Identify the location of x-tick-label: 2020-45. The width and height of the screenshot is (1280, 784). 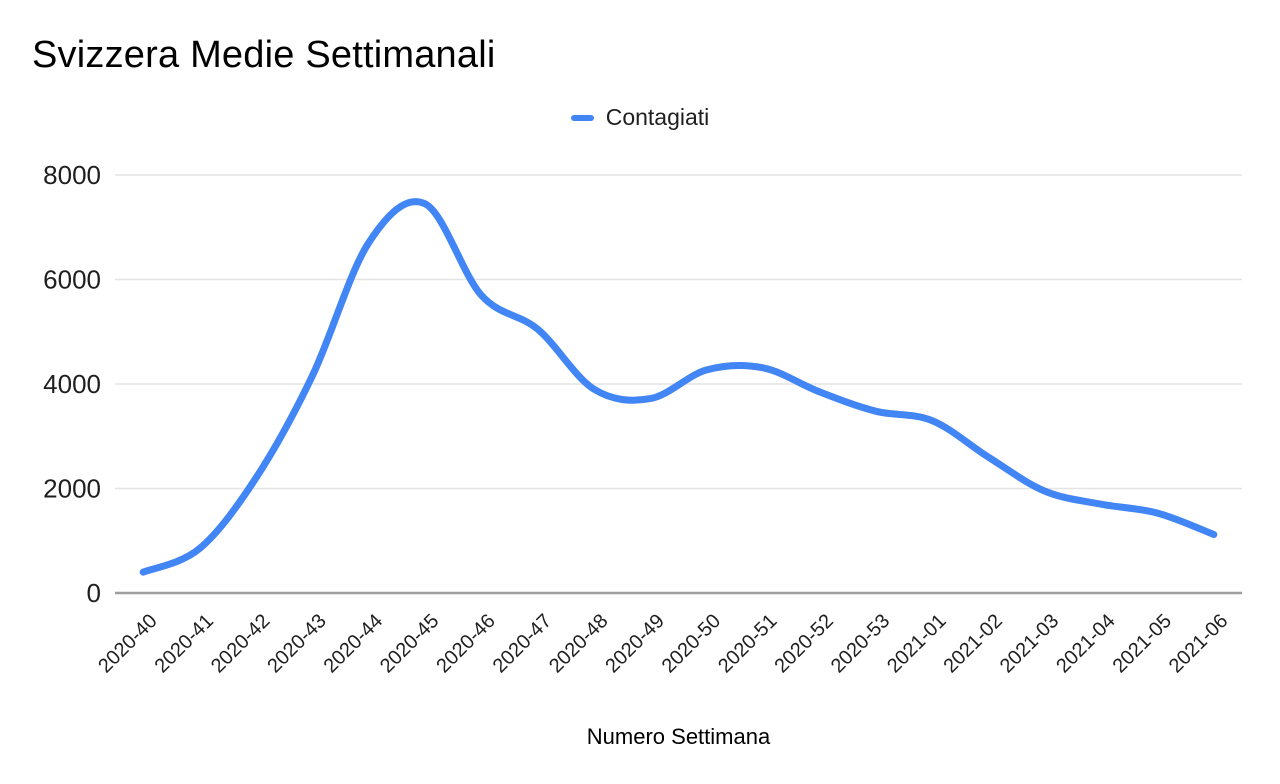
(409, 643).